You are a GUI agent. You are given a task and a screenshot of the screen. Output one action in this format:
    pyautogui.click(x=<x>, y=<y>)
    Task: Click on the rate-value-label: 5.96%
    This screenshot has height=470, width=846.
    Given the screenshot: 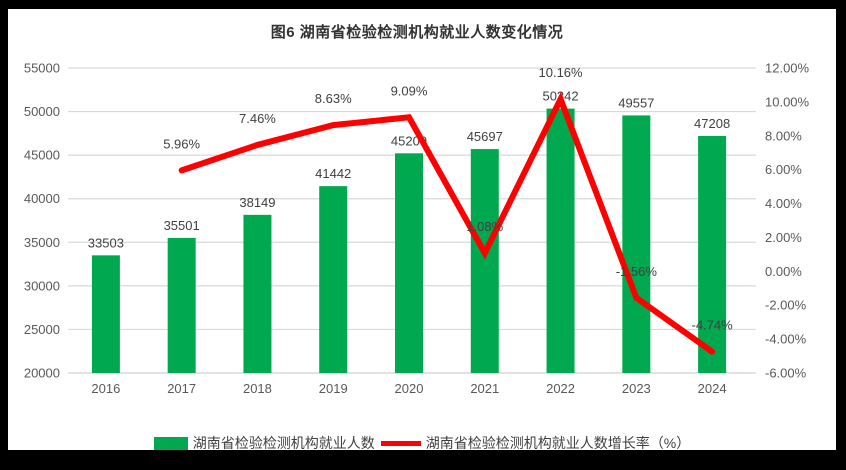 What is the action you would take?
    pyautogui.click(x=181, y=143)
    